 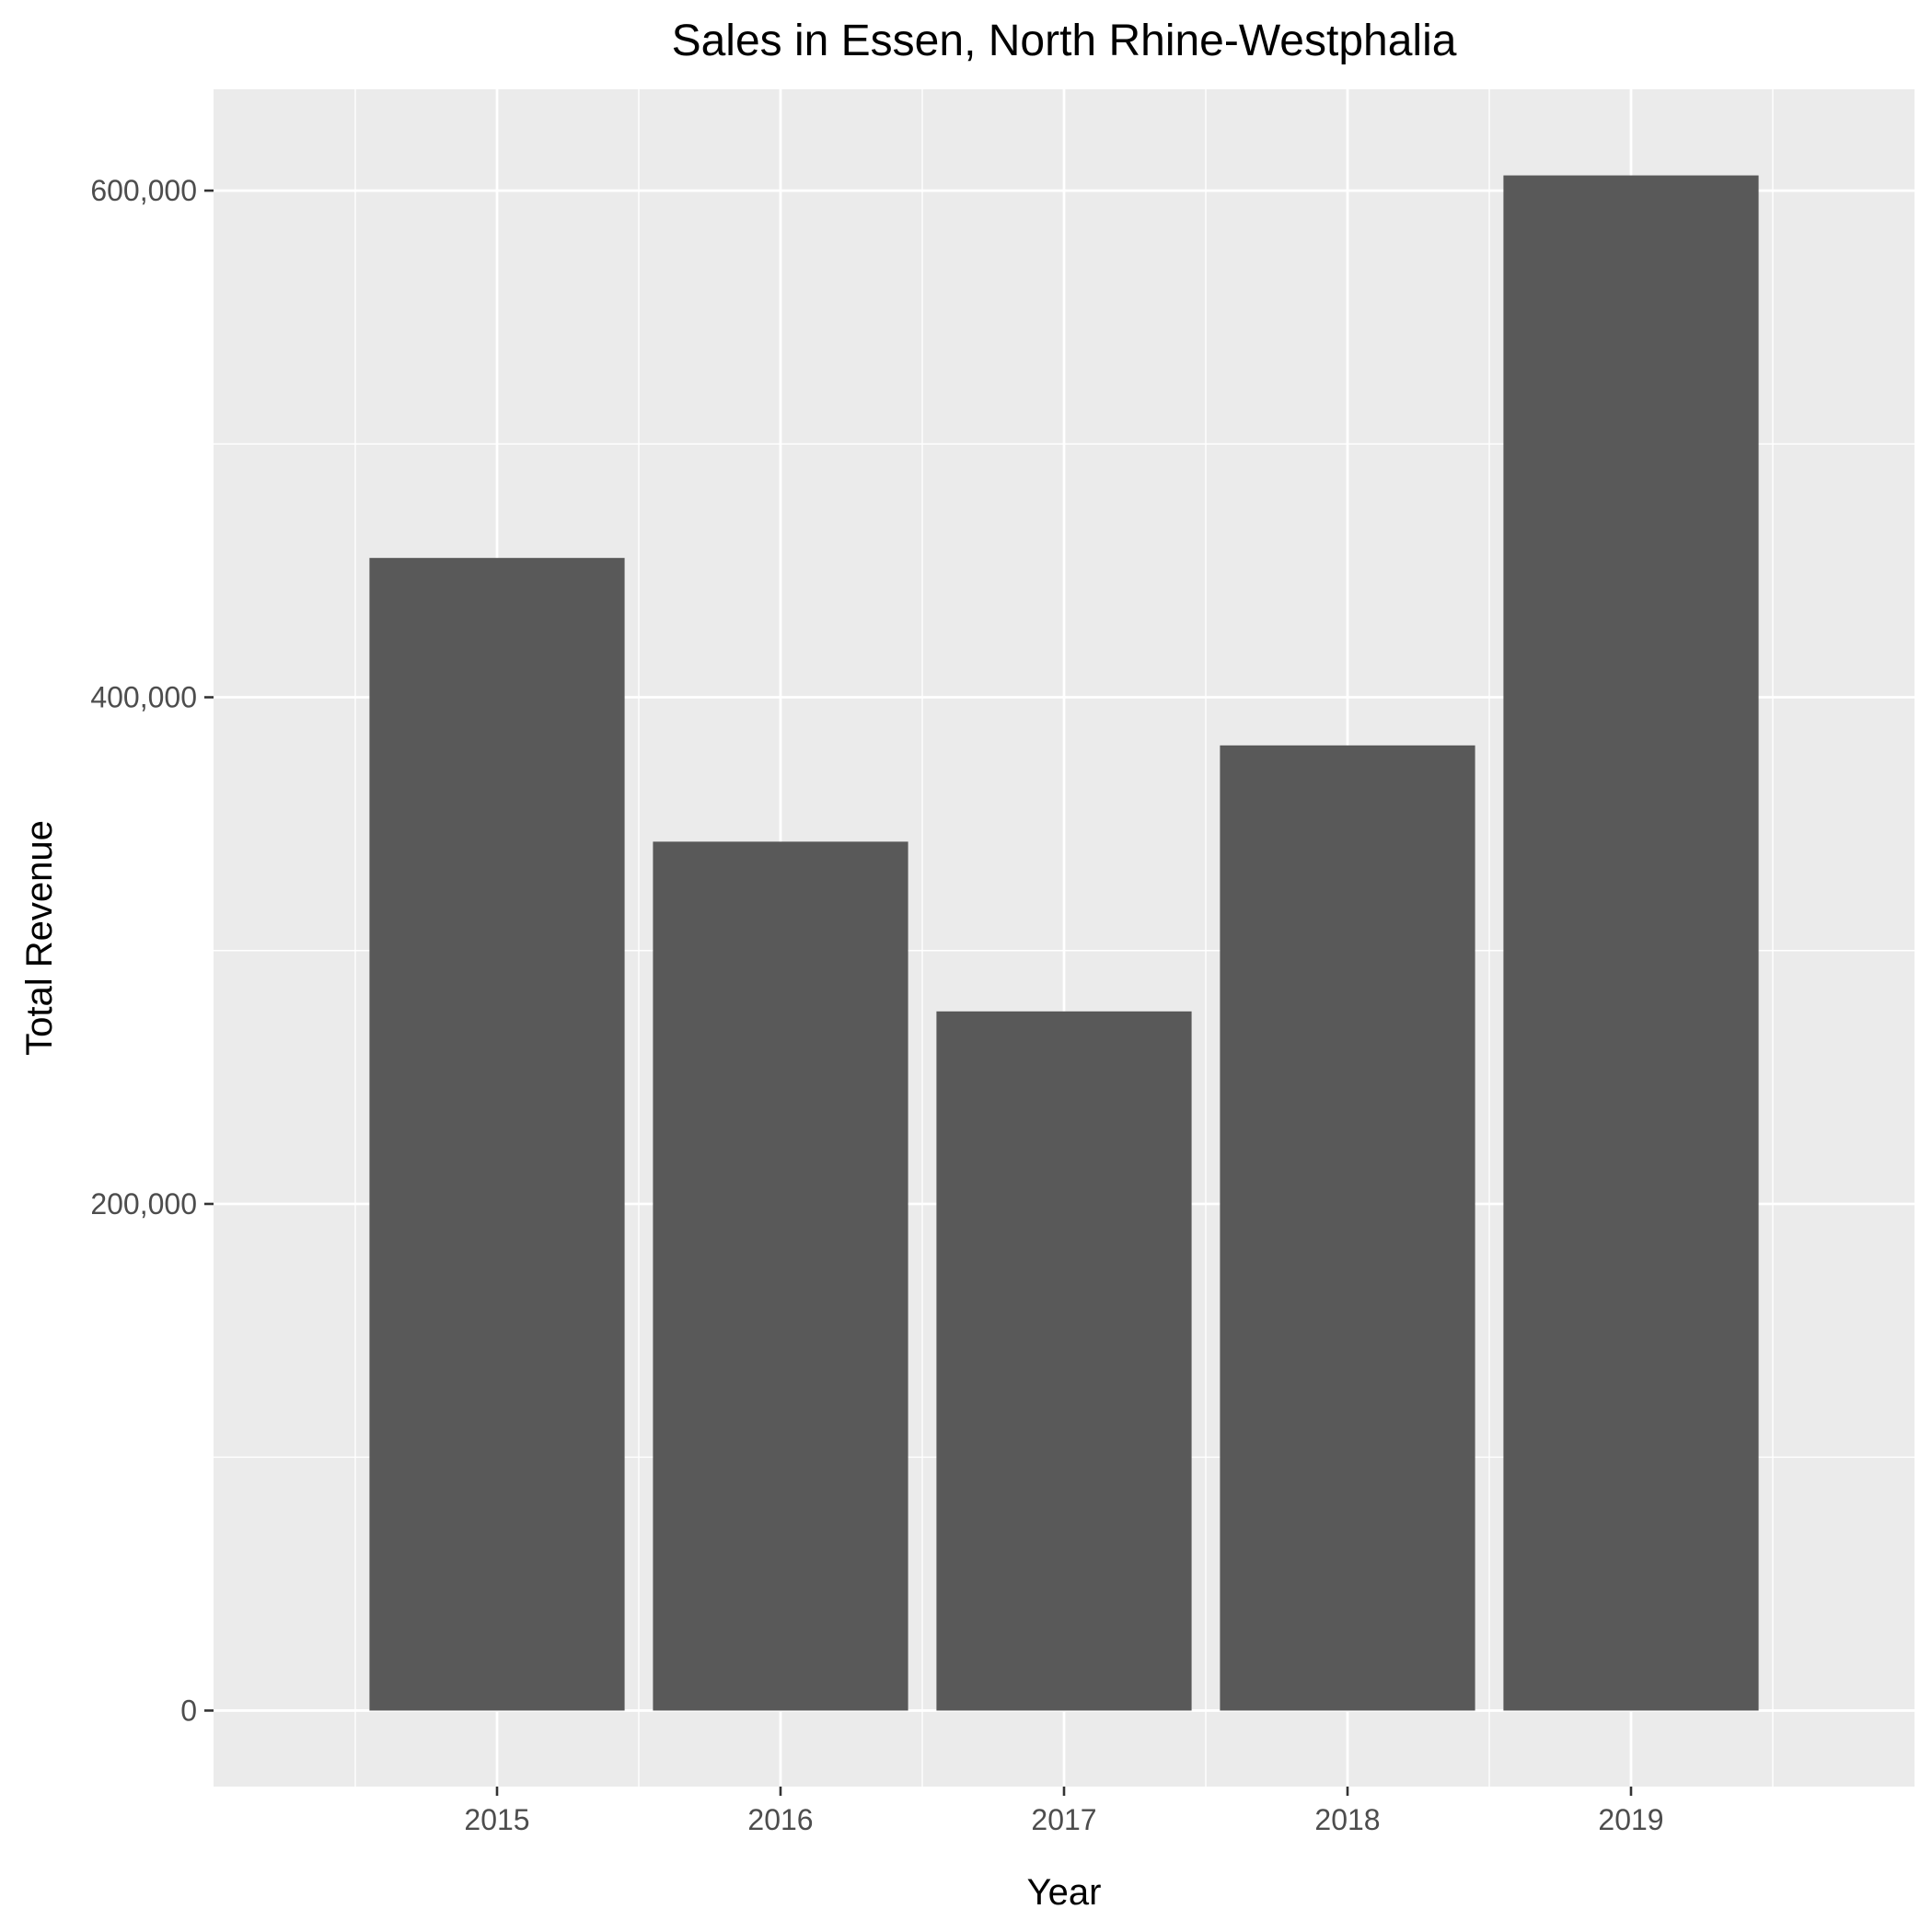 What do you see at coordinates (1064, 41) in the screenshot?
I see `chart-title: Sales in Essen, North Rhine-Westphalia` at bounding box center [1064, 41].